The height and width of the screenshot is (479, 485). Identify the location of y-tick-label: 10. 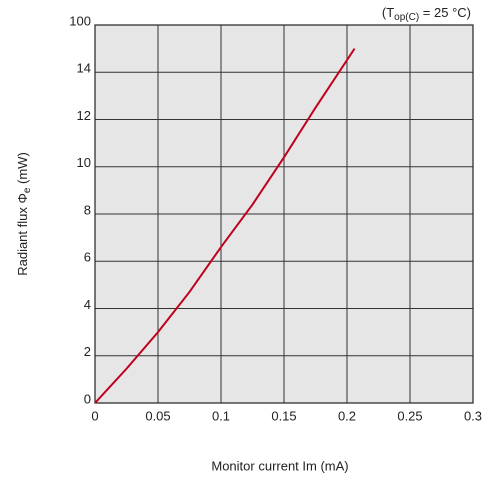
(84, 162).